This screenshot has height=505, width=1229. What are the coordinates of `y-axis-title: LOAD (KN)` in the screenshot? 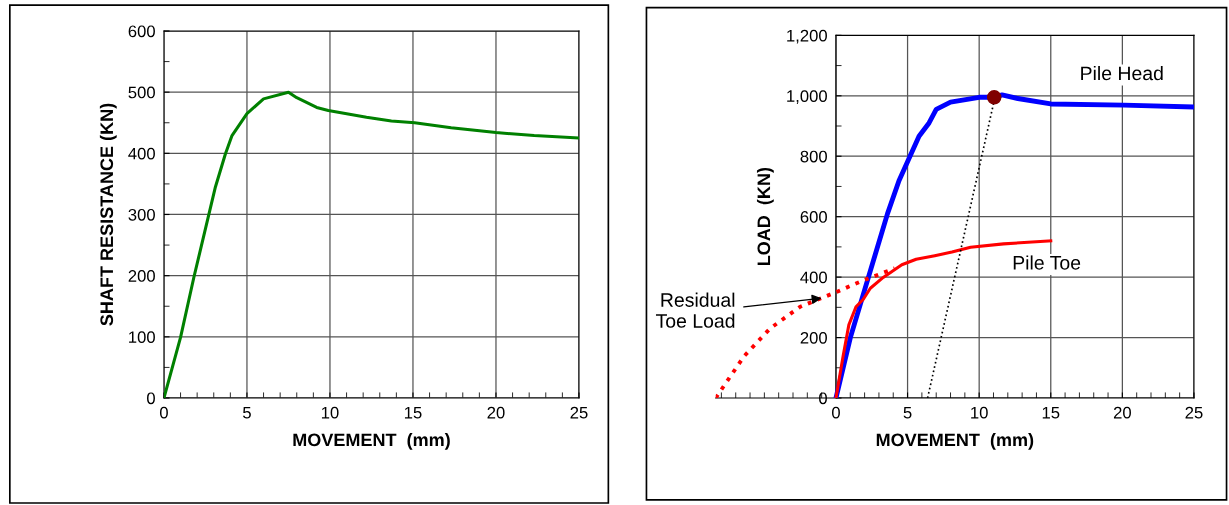 It's located at (765, 216).